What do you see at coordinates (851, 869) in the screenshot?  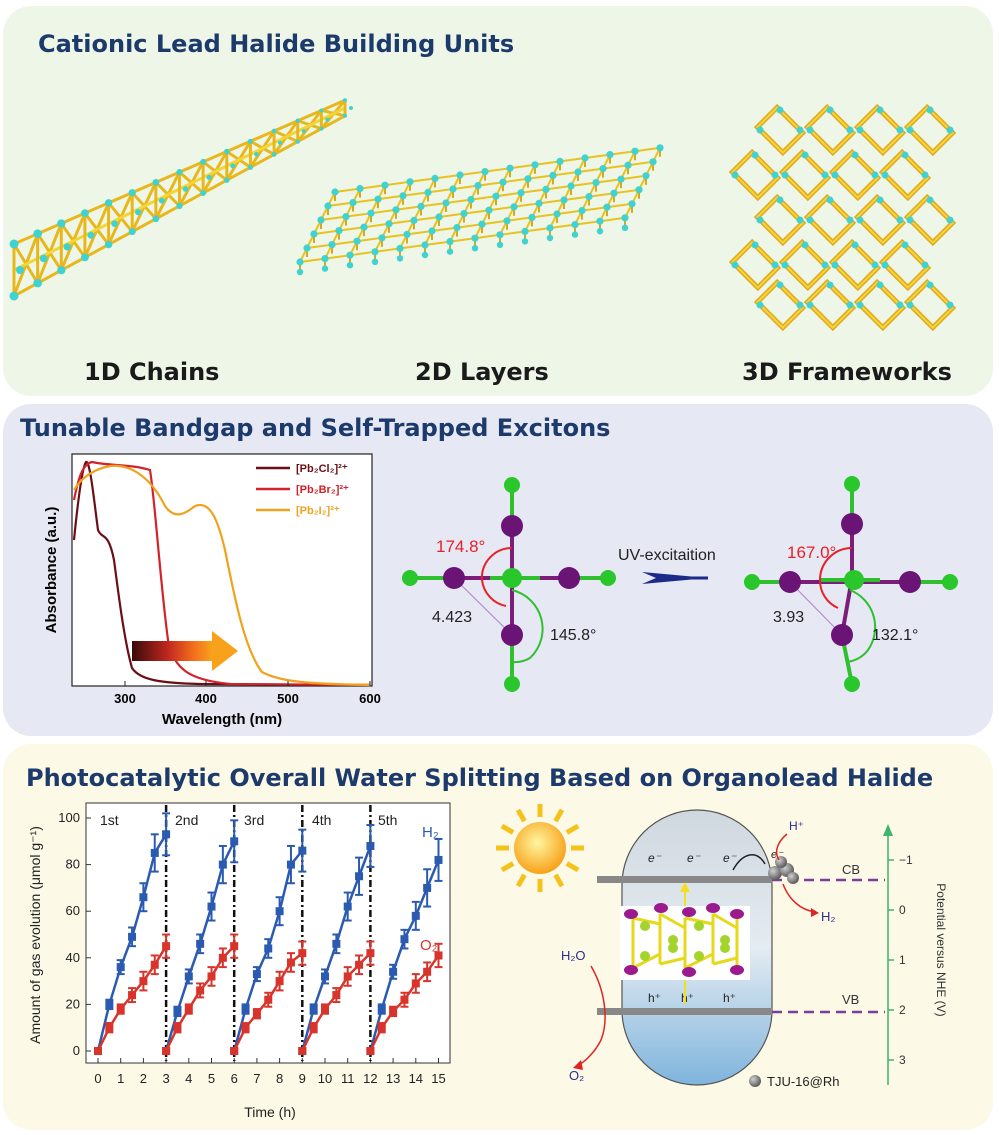 I see `cb-label: CB` at bounding box center [851, 869].